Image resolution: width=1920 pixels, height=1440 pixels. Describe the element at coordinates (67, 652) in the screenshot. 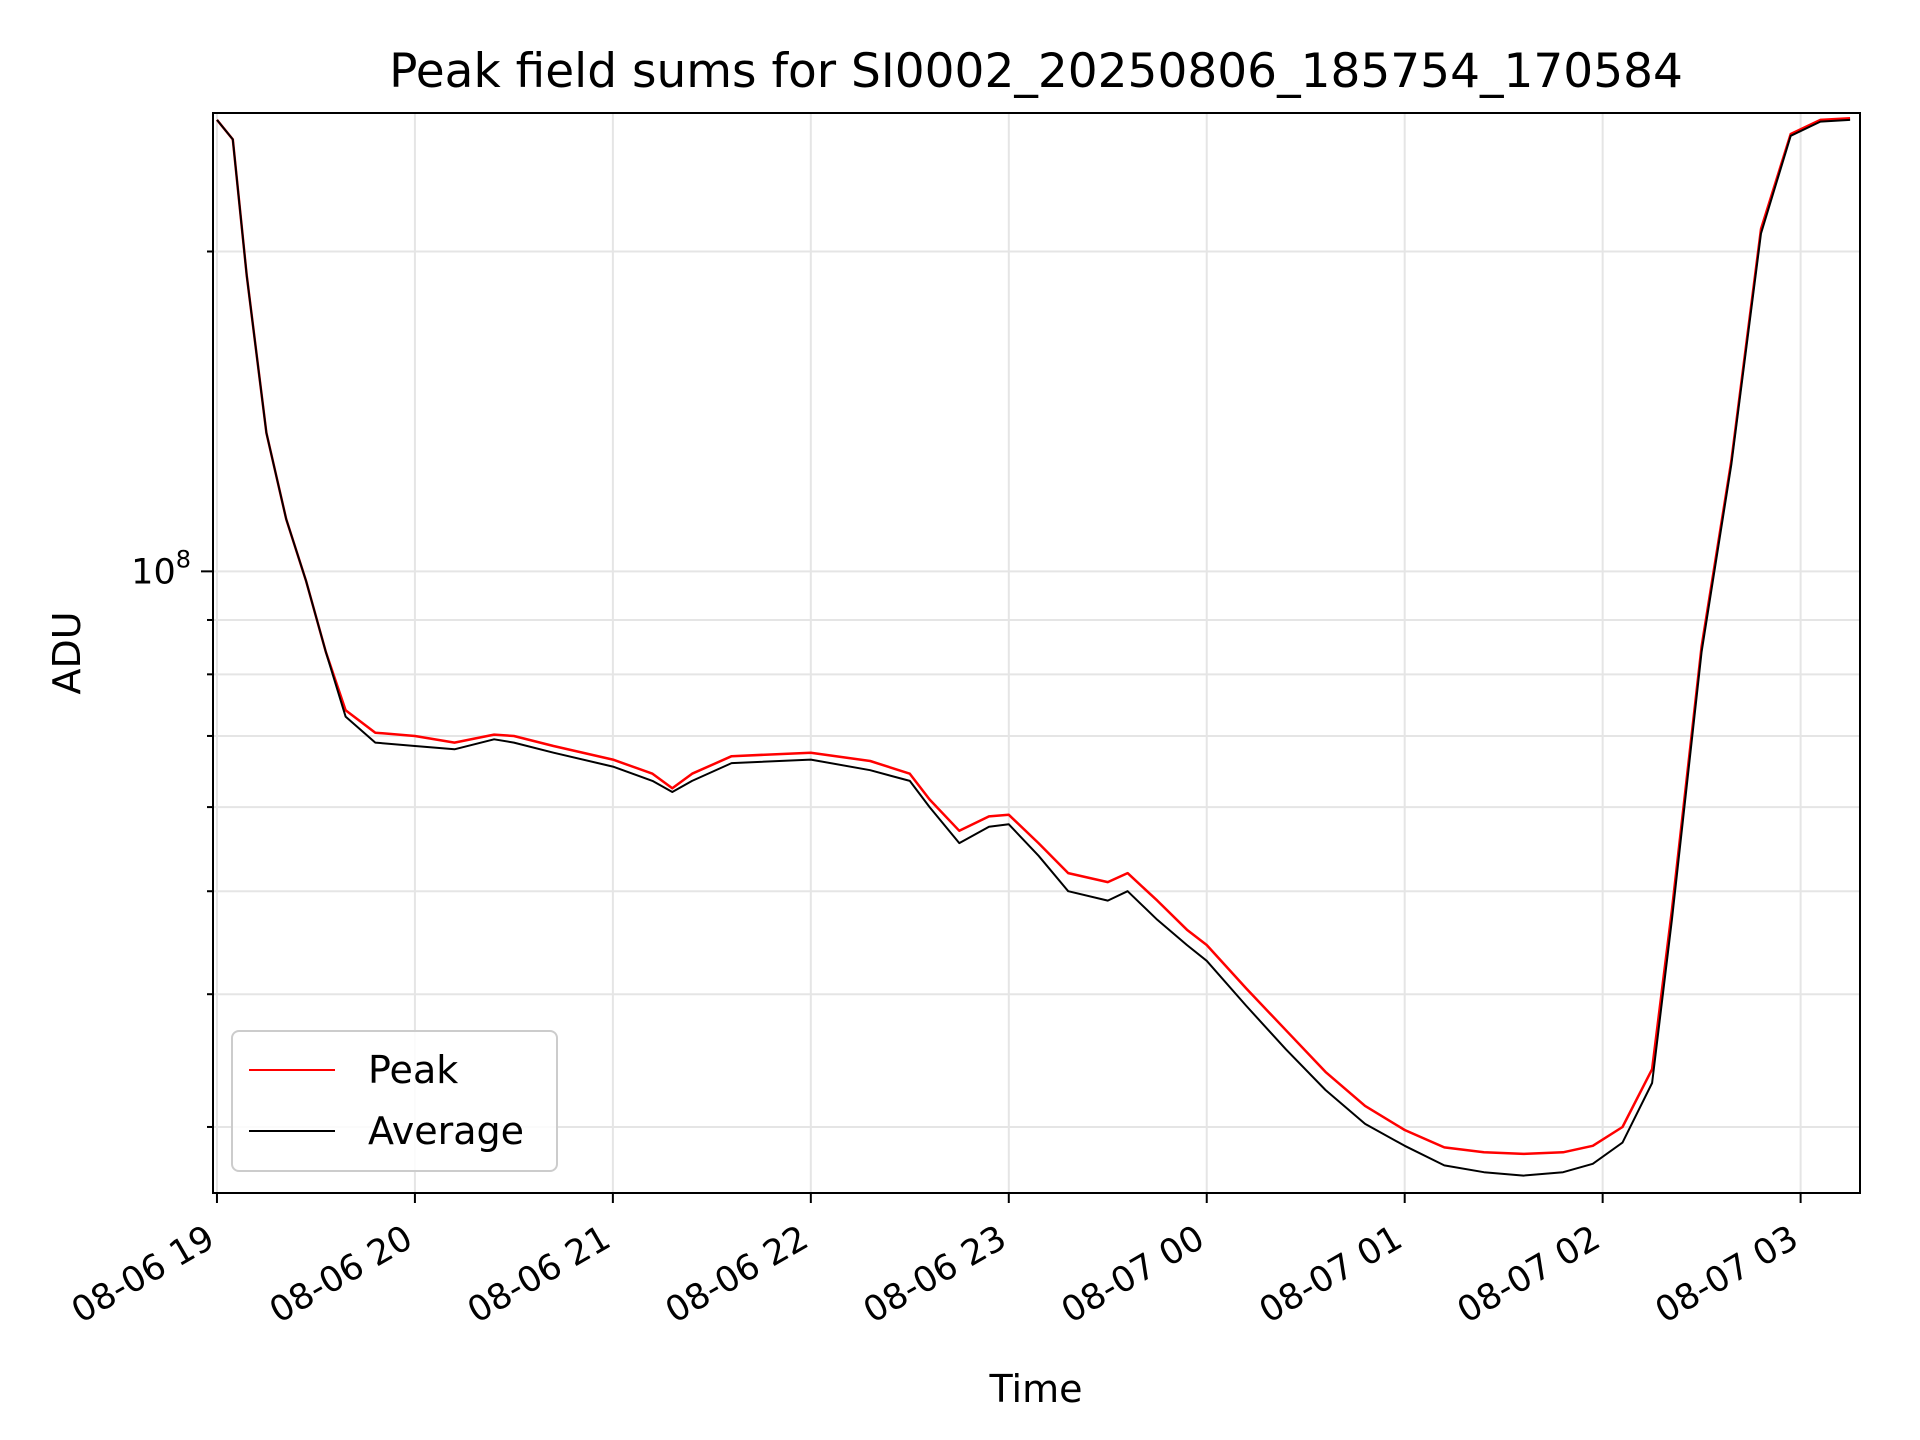

I see `y-axis-label: ADU` at that location.